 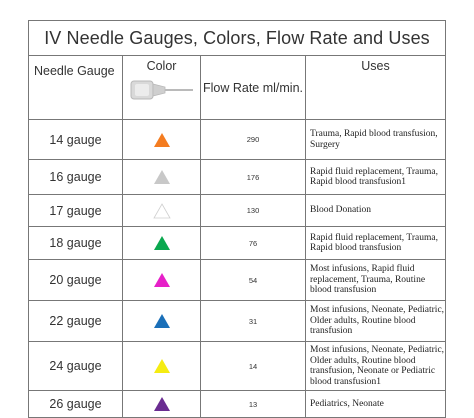 What do you see at coordinates (253, 321) in the screenshot?
I see `flow-cell: 31` at bounding box center [253, 321].